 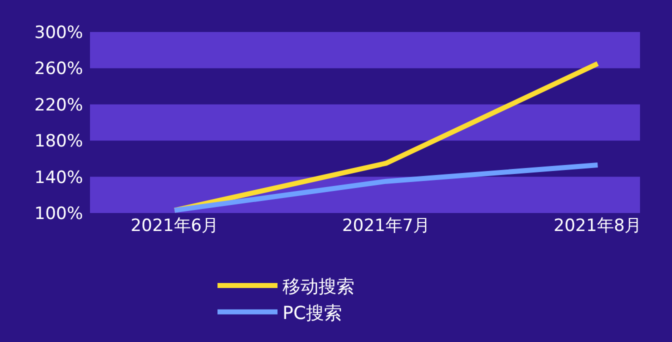 What do you see at coordinates (58, 32) in the screenshot?
I see `y-tick-label: 300%` at bounding box center [58, 32].